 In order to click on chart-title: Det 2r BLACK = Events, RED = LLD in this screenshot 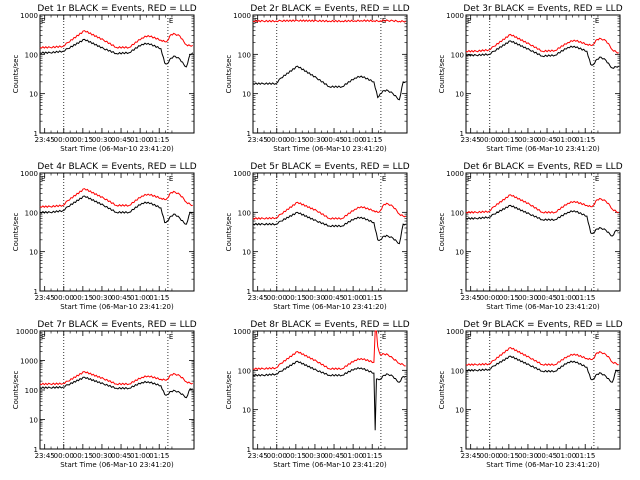, I will do `click(329, 9)`.